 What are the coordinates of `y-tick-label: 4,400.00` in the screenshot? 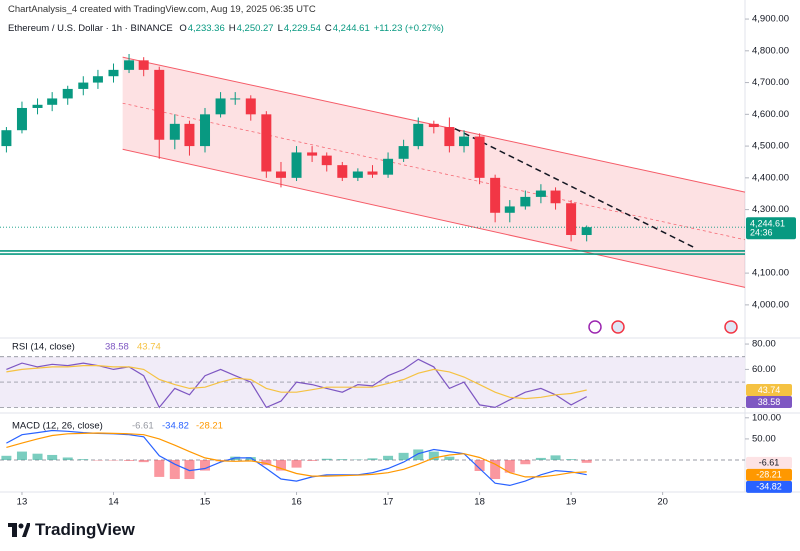 It's located at (770, 177).